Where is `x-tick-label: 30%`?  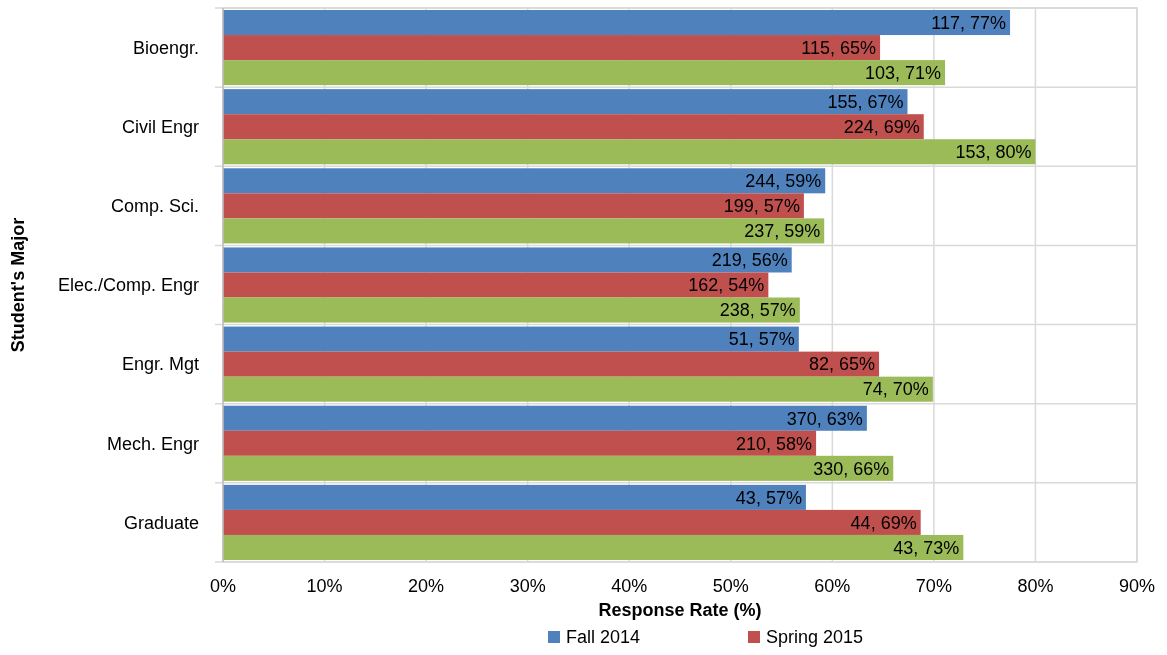 x-tick-label: 30% is located at coordinates (527, 586).